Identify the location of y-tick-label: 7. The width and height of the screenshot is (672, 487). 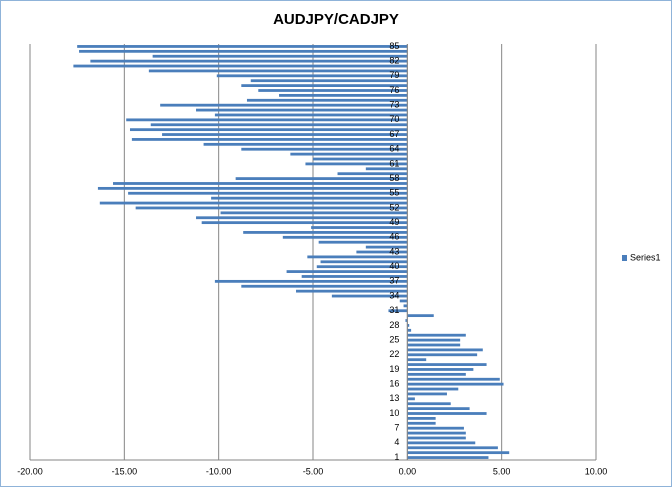
(396, 428).